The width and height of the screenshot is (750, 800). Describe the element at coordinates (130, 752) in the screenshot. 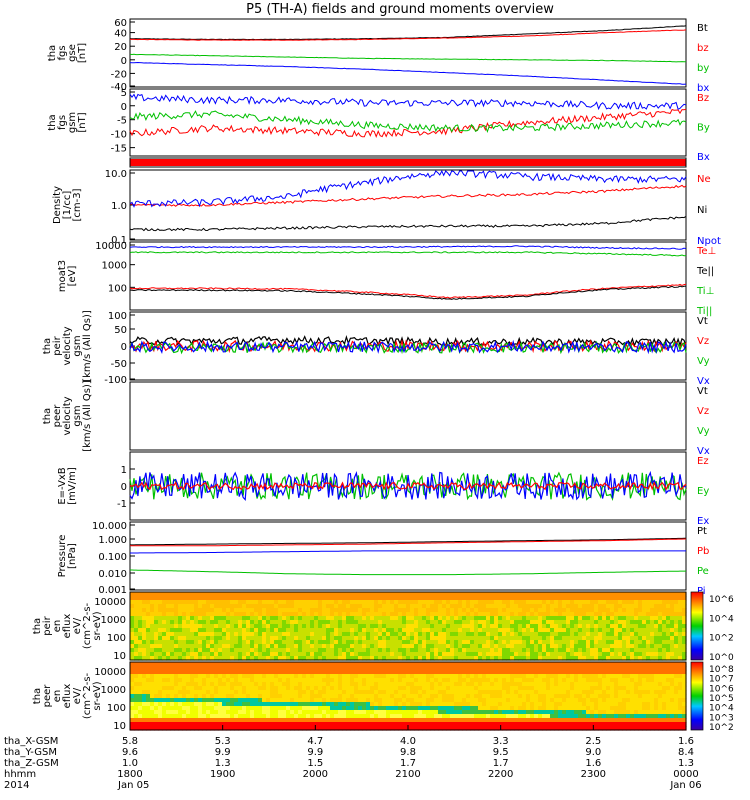

I see `x-tick-label: 9.6` at that location.